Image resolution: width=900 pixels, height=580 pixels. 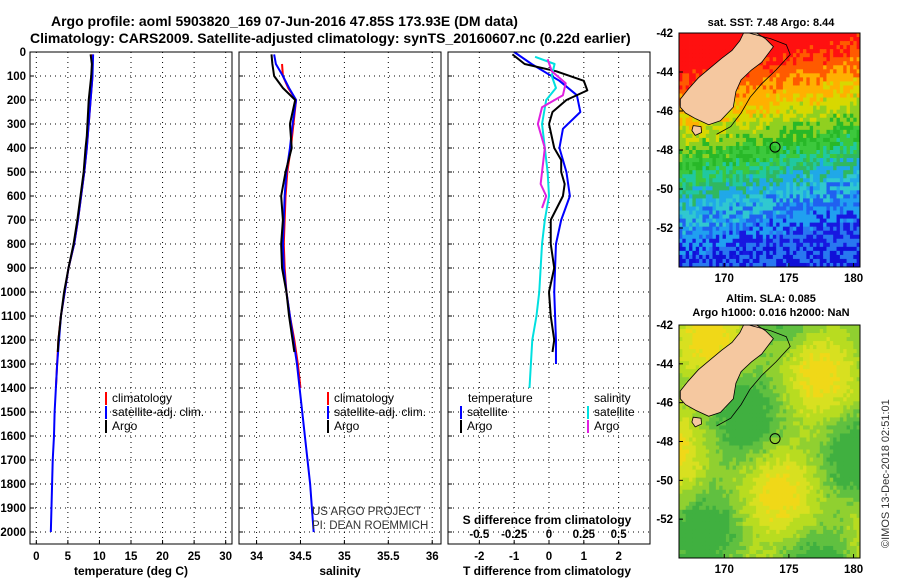 What do you see at coordinates (770, 442) in the screenshot?
I see `sla-map-cells` at bounding box center [770, 442].